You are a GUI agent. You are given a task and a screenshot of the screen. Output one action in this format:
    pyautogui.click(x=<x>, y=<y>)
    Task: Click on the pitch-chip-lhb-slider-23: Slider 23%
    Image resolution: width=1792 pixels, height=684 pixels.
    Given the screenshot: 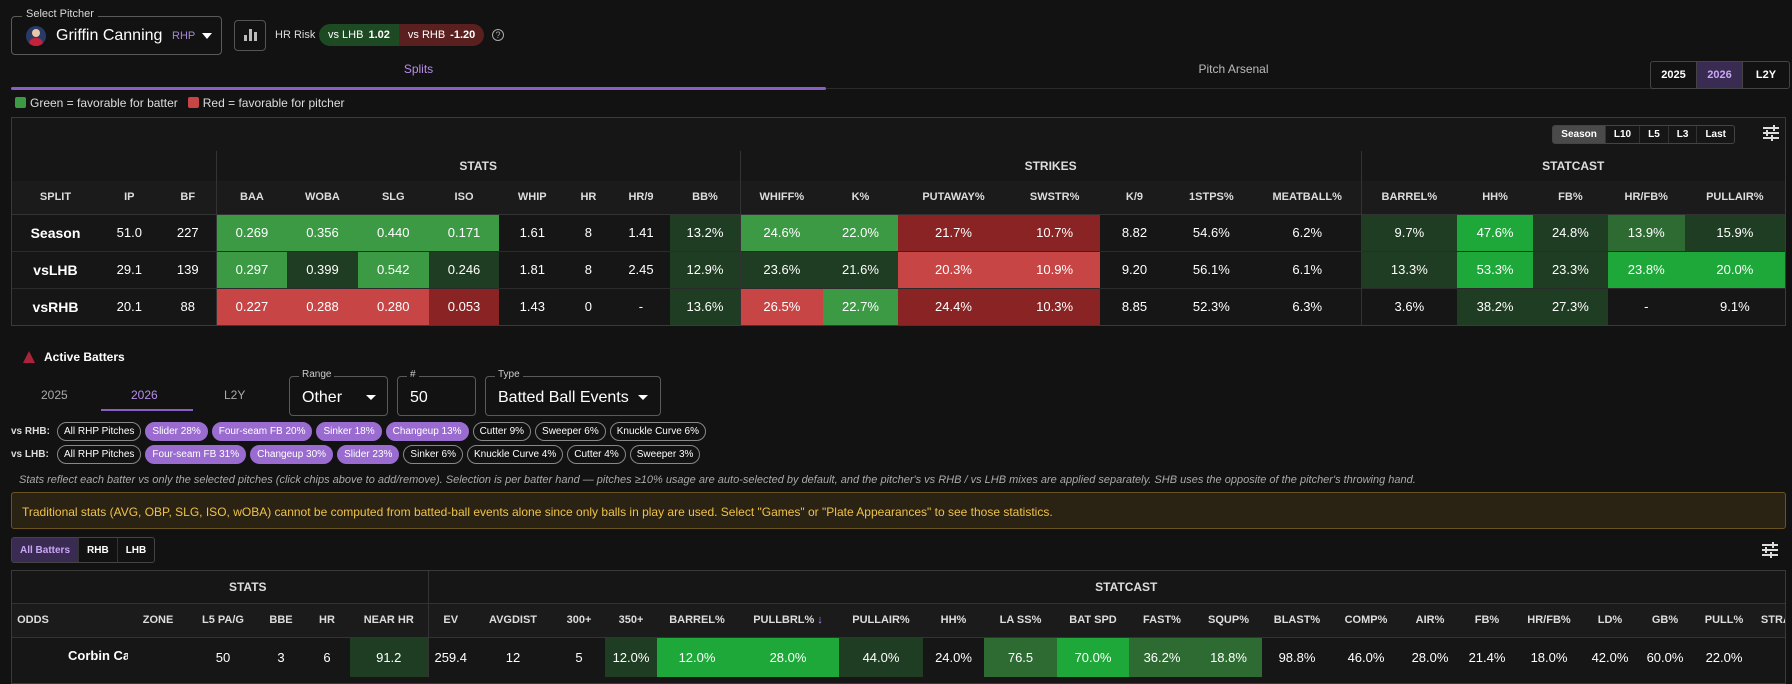 What is the action you would take?
    pyautogui.click(x=368, y=454)
    